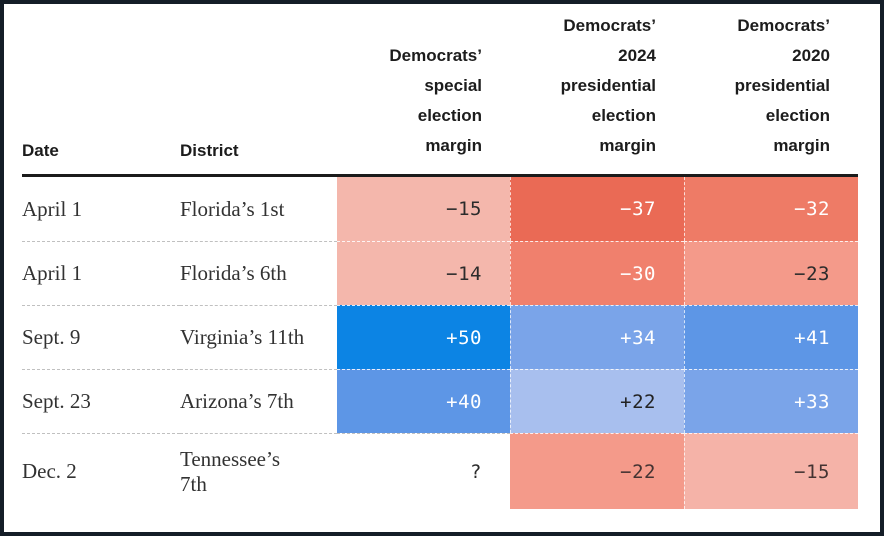 The image size is (884, 536). I want to click on district-label: Arizona’s 7th, so click(237, 401).